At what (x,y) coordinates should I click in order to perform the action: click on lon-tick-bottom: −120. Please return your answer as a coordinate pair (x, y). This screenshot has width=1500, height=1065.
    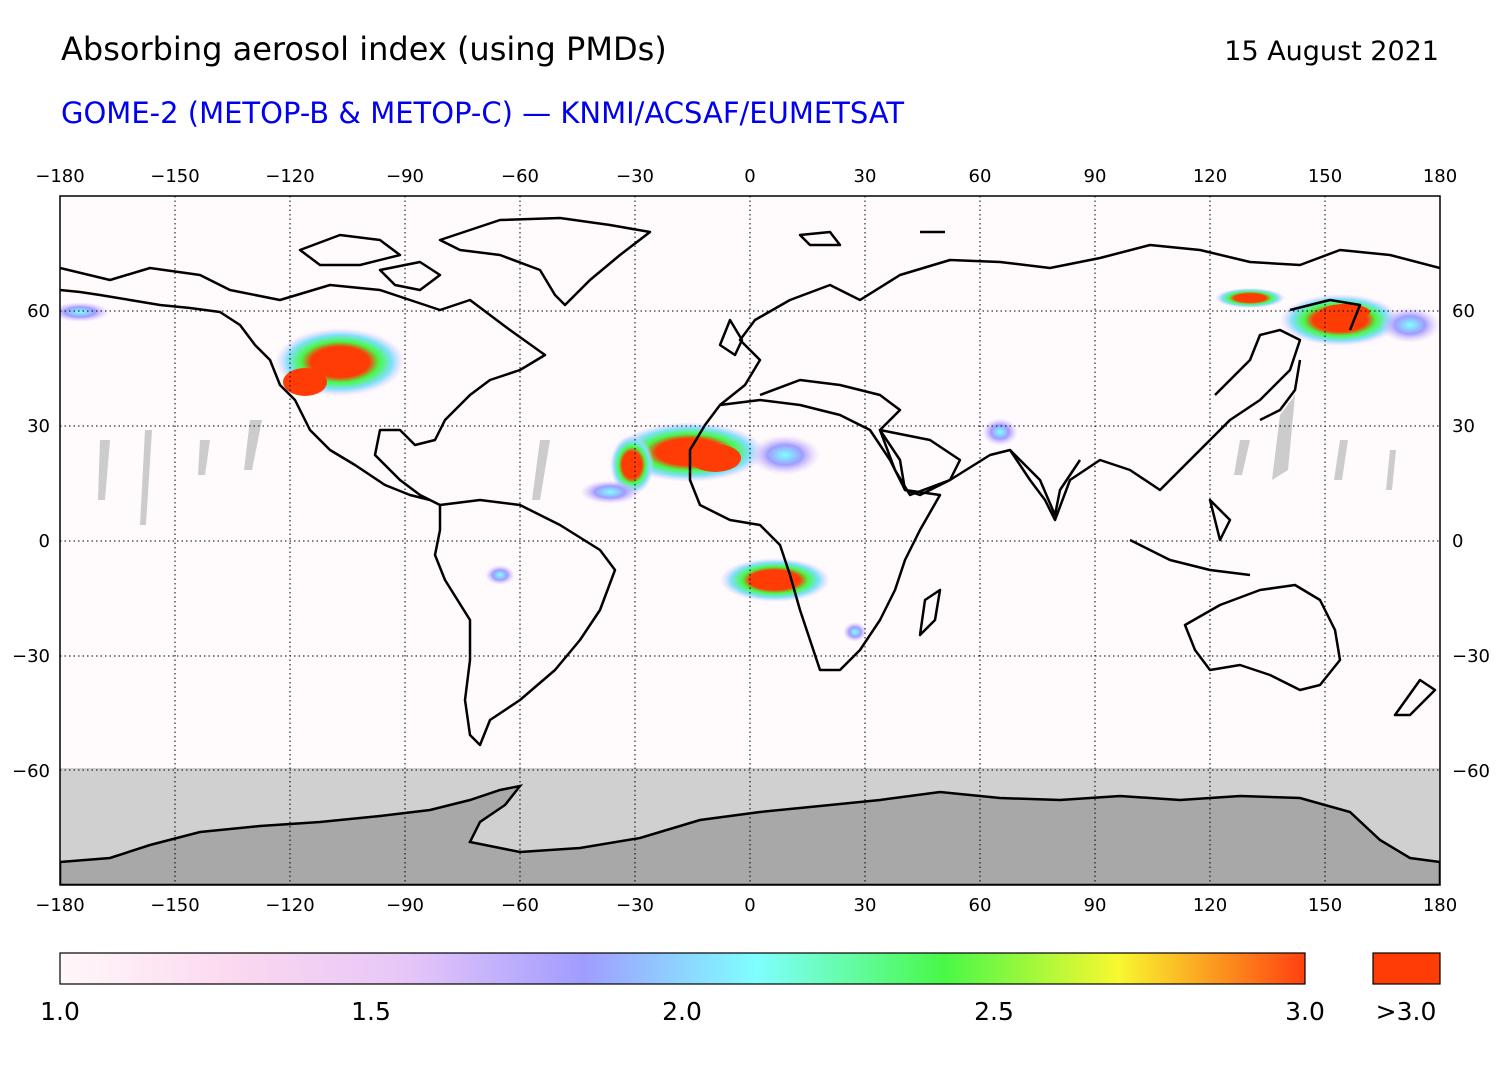
    Looking at the image, I should click on (289, 905).